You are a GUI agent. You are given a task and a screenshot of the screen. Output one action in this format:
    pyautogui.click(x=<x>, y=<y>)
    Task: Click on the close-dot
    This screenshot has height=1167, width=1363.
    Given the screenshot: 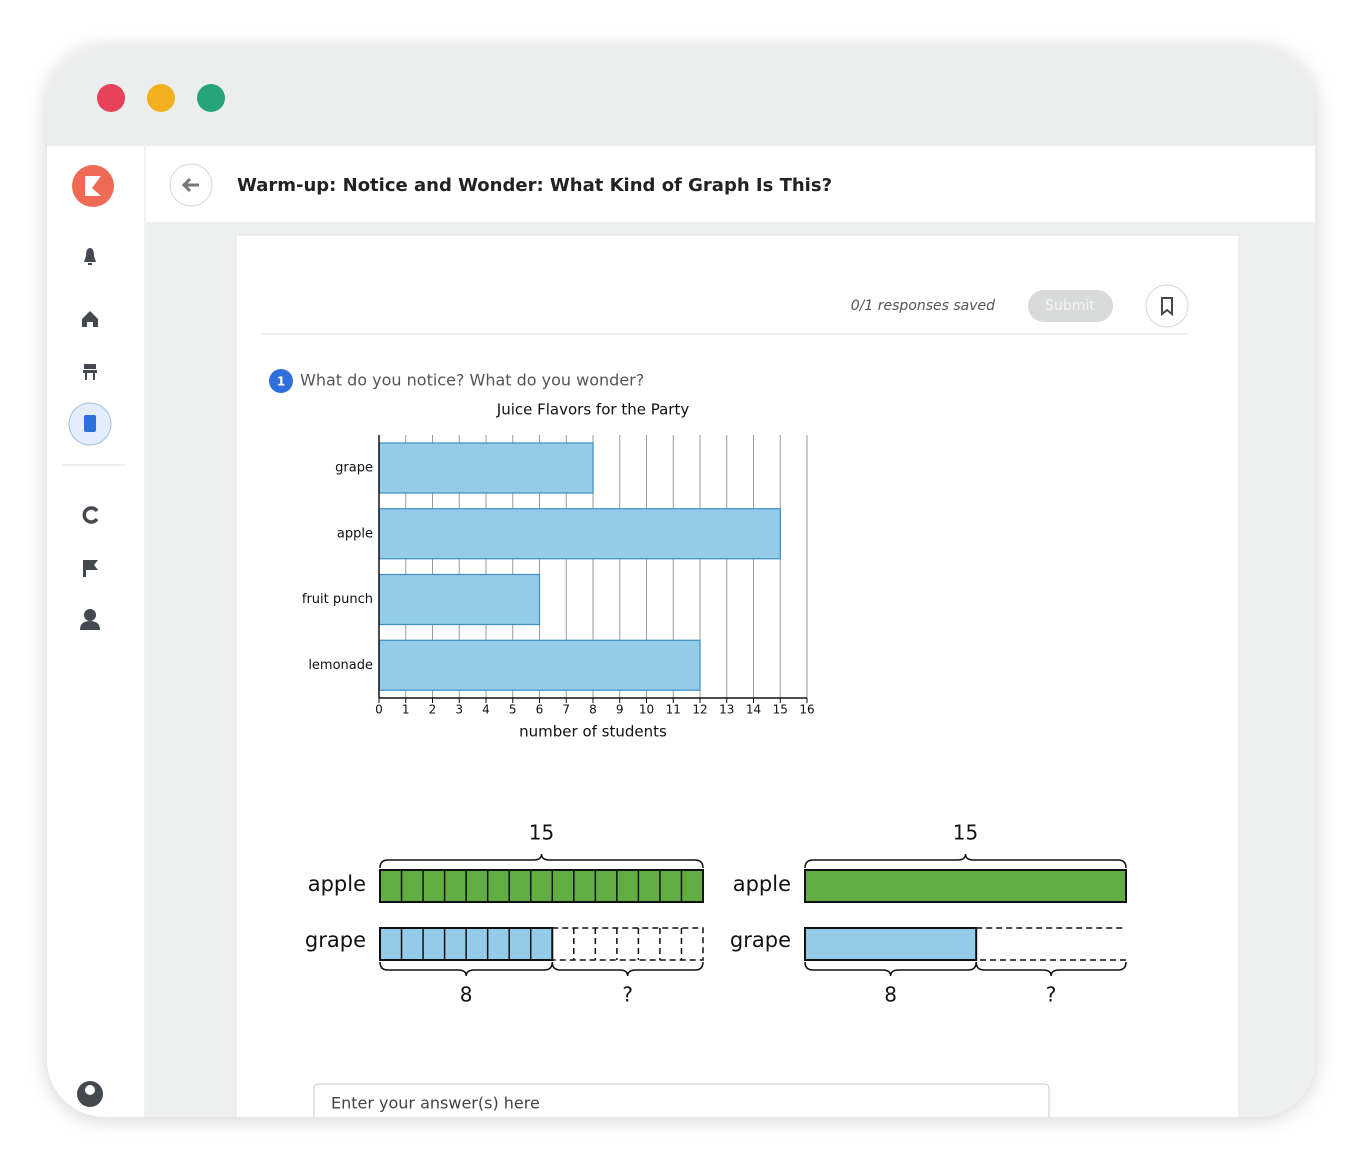 What is the action you would take?
    pyautogui.click(x=111, y=98)
    